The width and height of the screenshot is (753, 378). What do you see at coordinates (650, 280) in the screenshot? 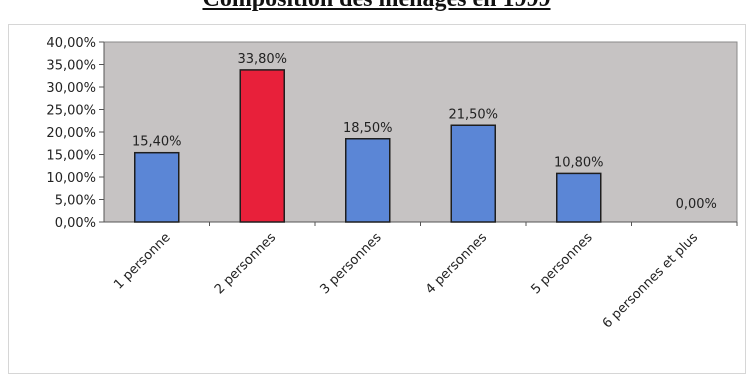
I see `x-tick-label: 6 personnes et plus` at bounding box center [650, 280].